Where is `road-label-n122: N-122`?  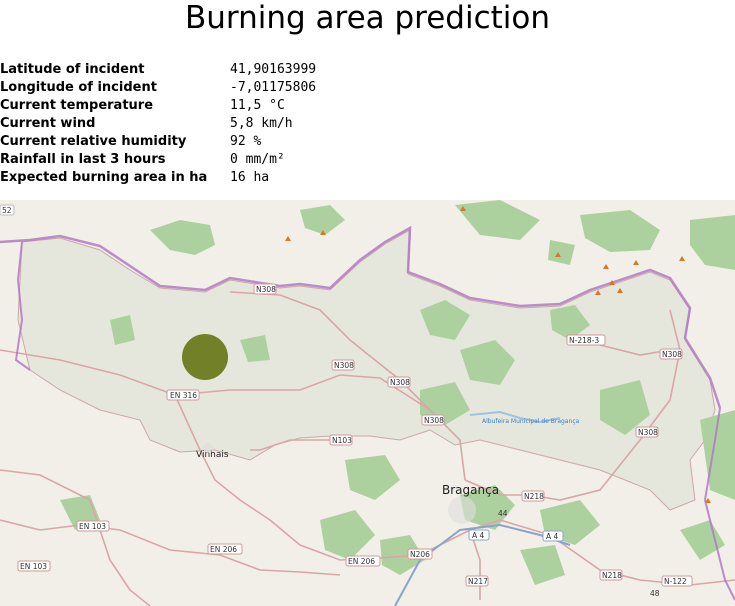
road-label-n122: N-122 is located at coordinates (675, 581).